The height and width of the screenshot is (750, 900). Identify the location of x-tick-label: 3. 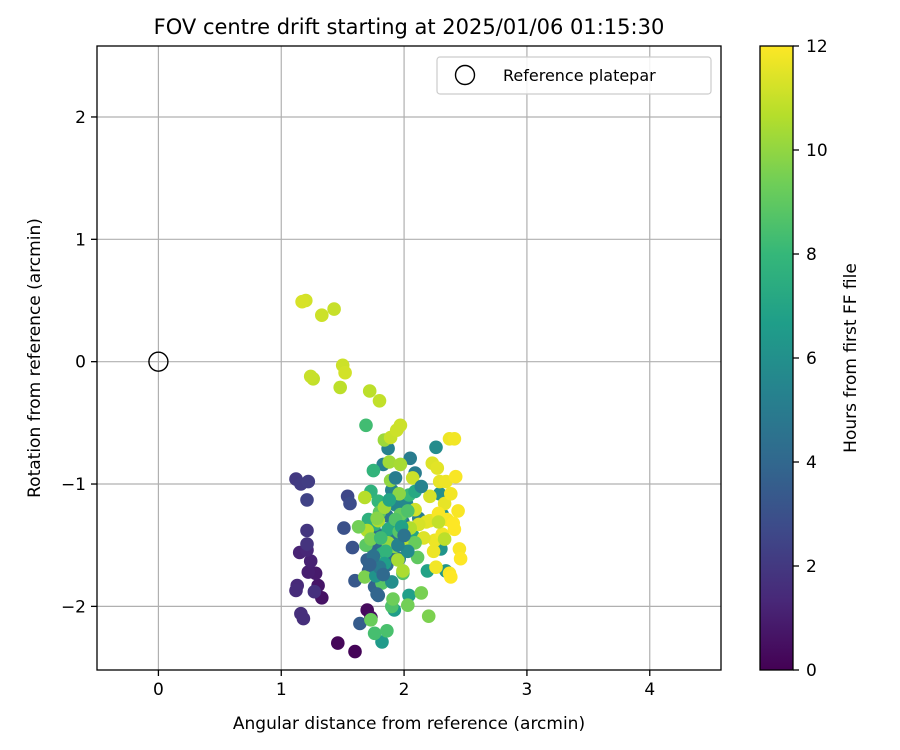
(527, 690).